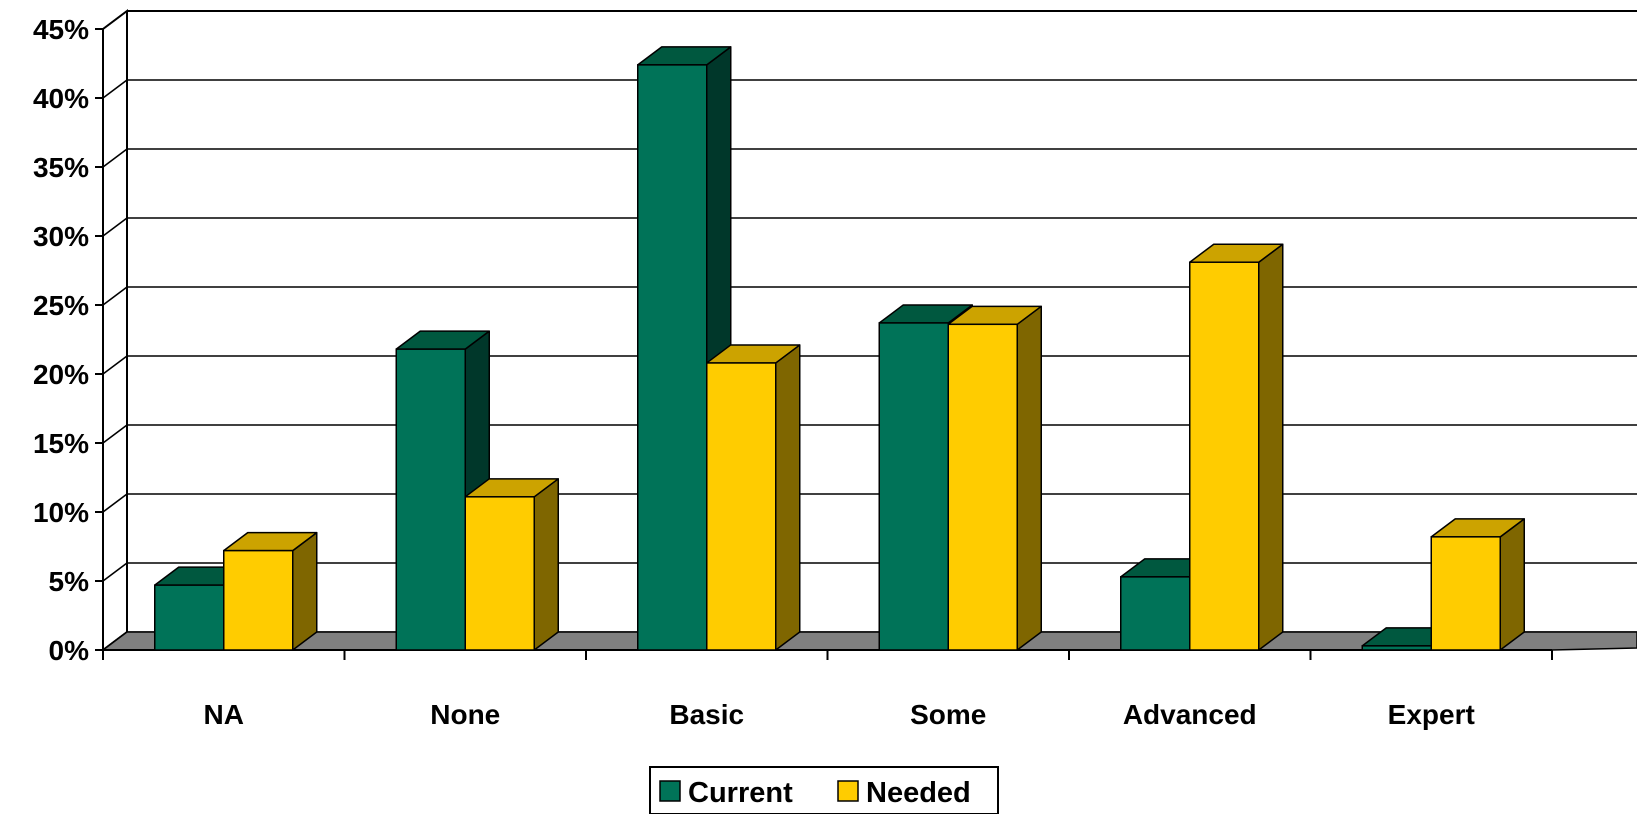  Describe the element at coordinates (115, 330) in the screenshot. I see `side-wall` at that location.